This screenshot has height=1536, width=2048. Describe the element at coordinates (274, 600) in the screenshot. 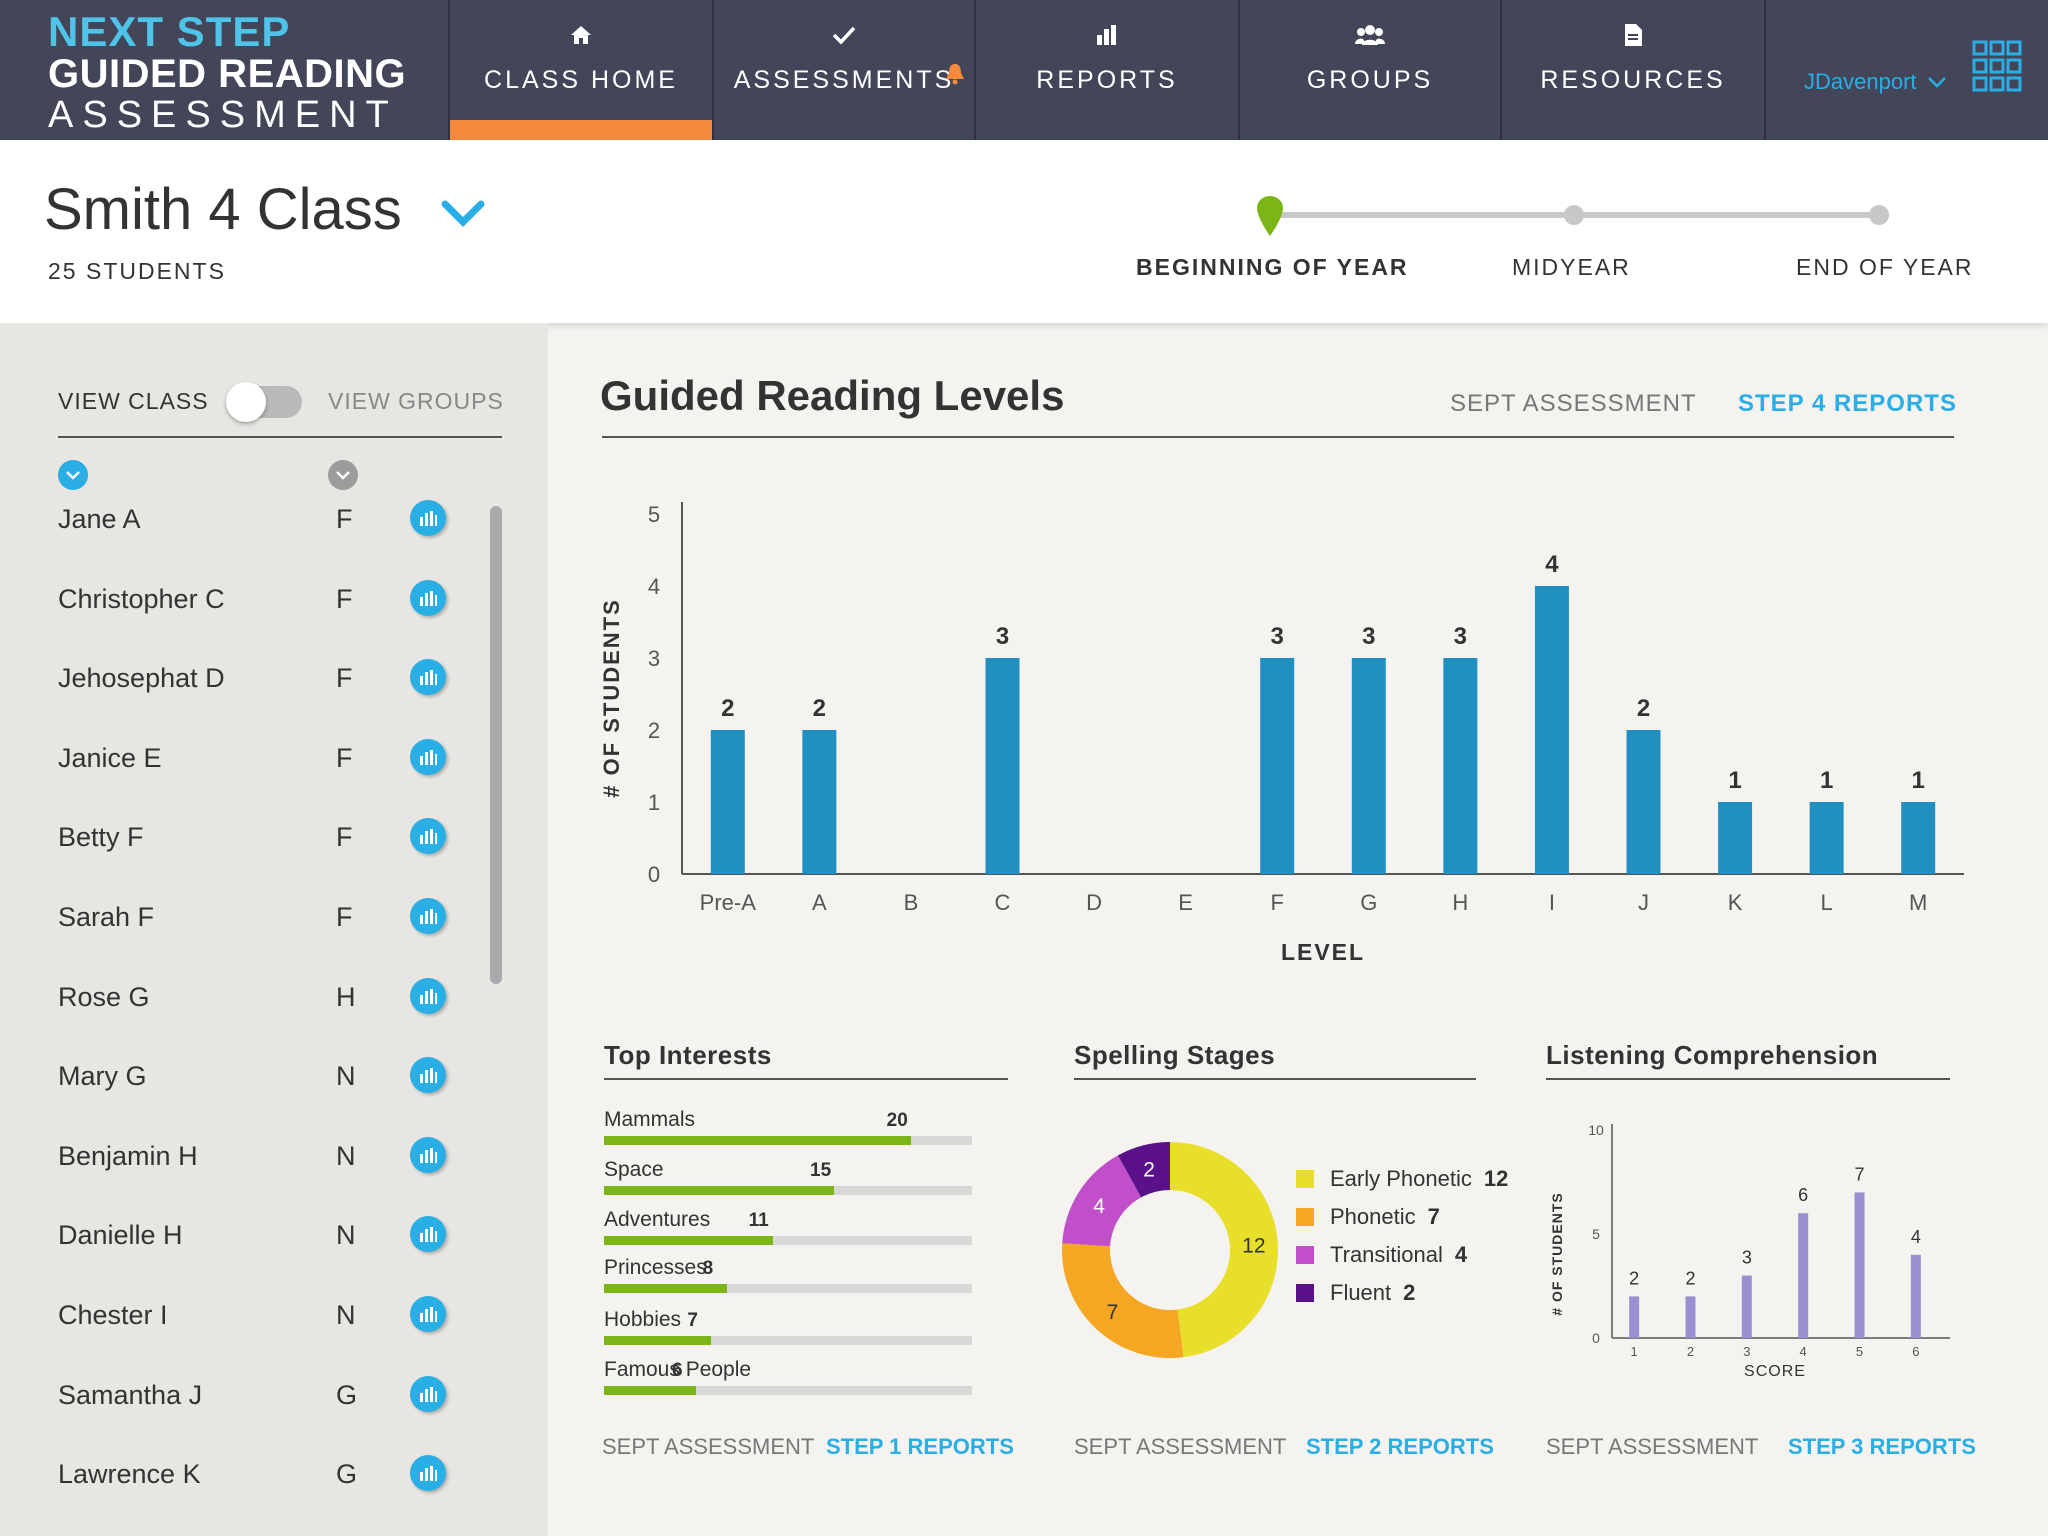

I see `student-row: Christopher C F` at that location.